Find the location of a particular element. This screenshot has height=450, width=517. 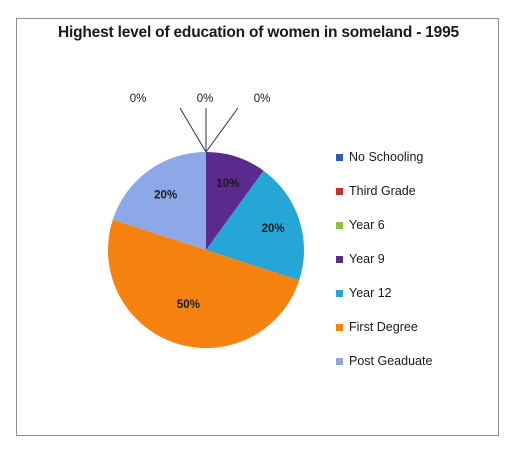

legend-label: Post Geaduate is located at coordinates (391, 361).